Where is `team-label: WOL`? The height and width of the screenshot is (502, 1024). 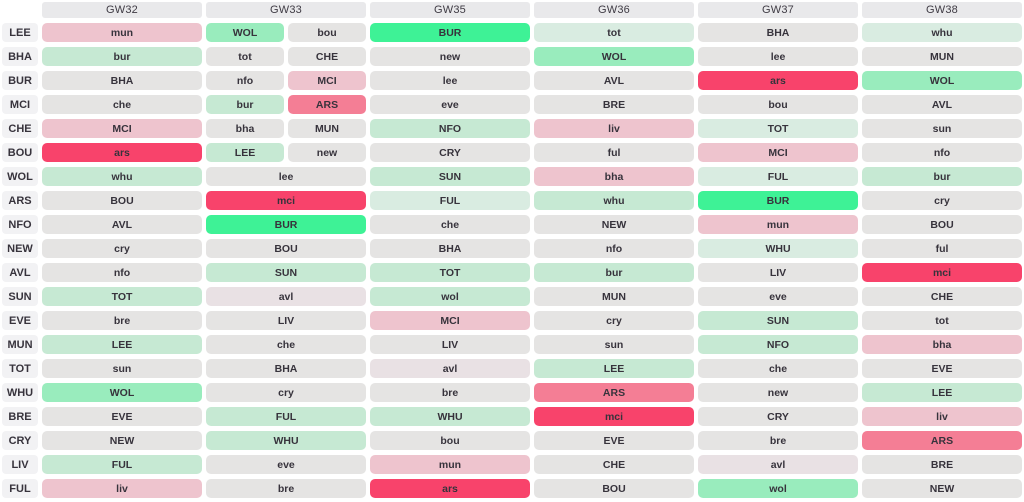 team-label: WOL is located at coordinates (20, 176).